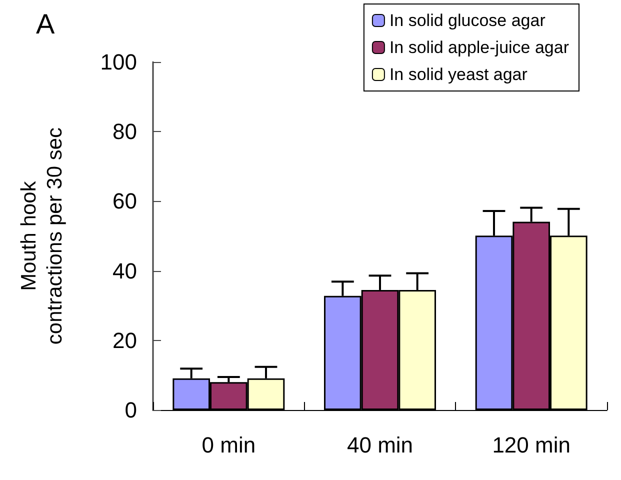 The height and width of the screenshot is (480, 621). I want to click on y-tick-label: 20, so click(124, 340).